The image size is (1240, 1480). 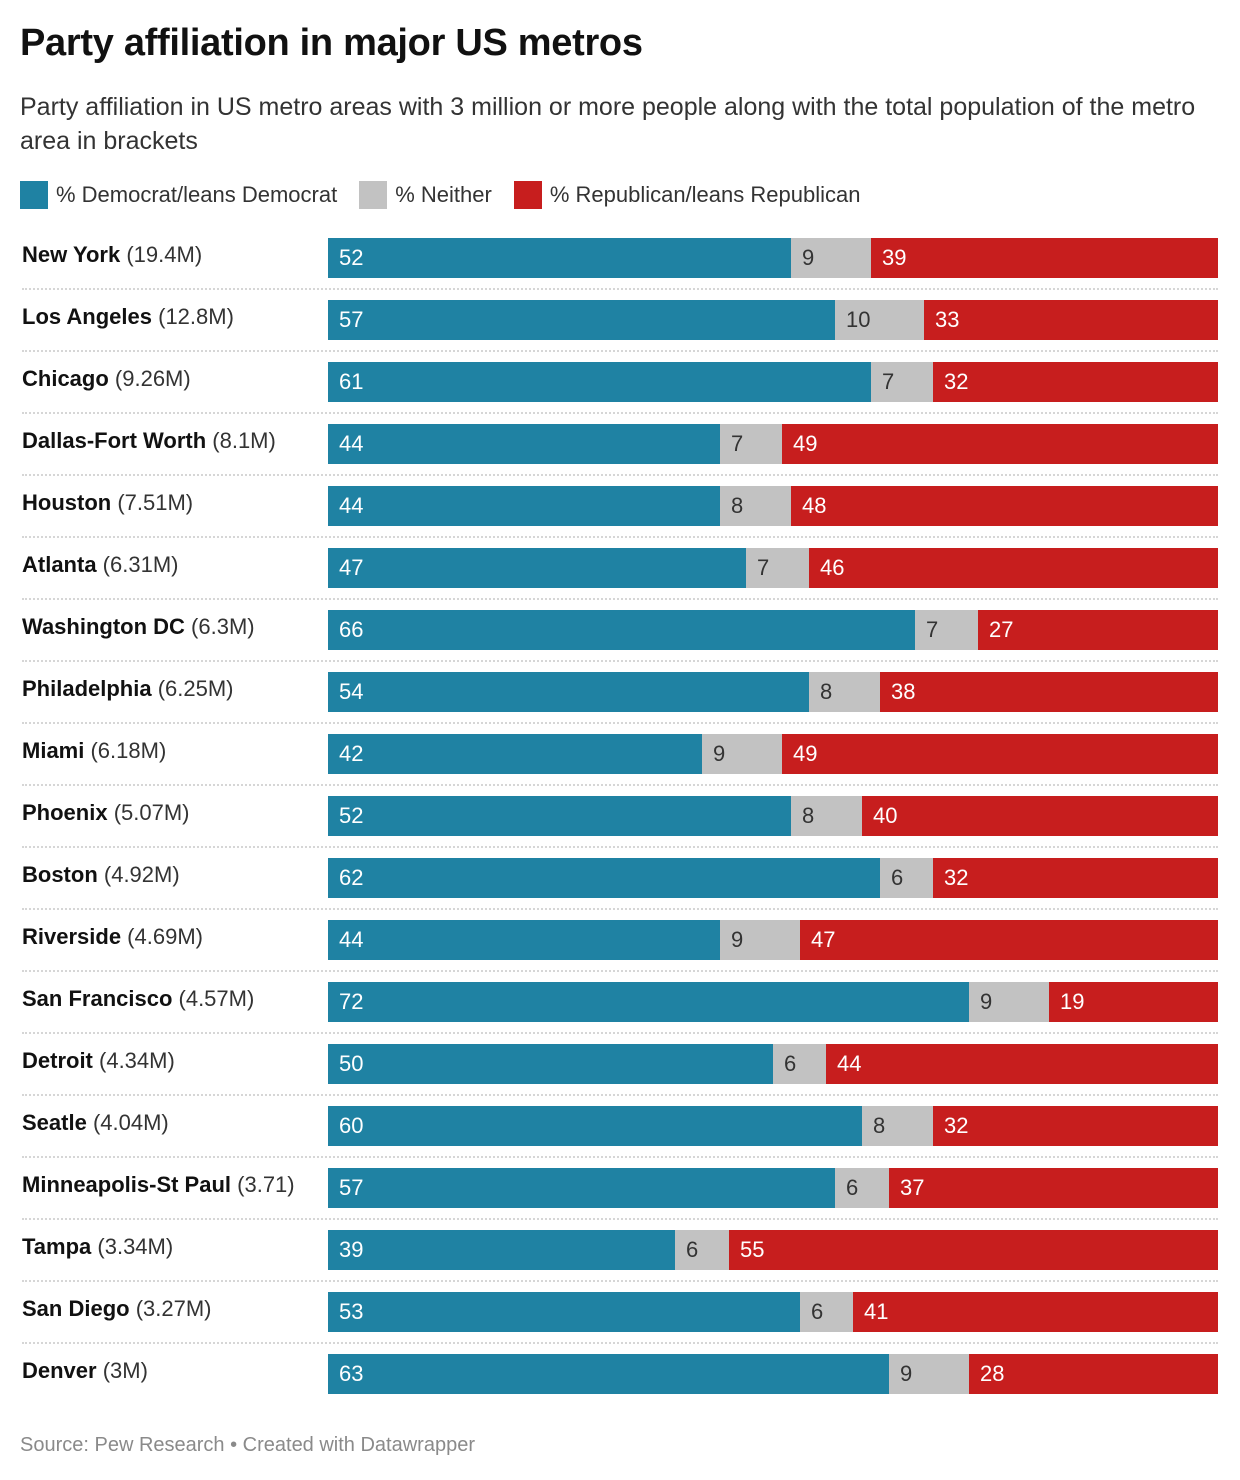 What do you see at coordinates (351, 1125) in the screenshot?
I see `data-label-democrat: 60` at bounding box center [351, 1125].